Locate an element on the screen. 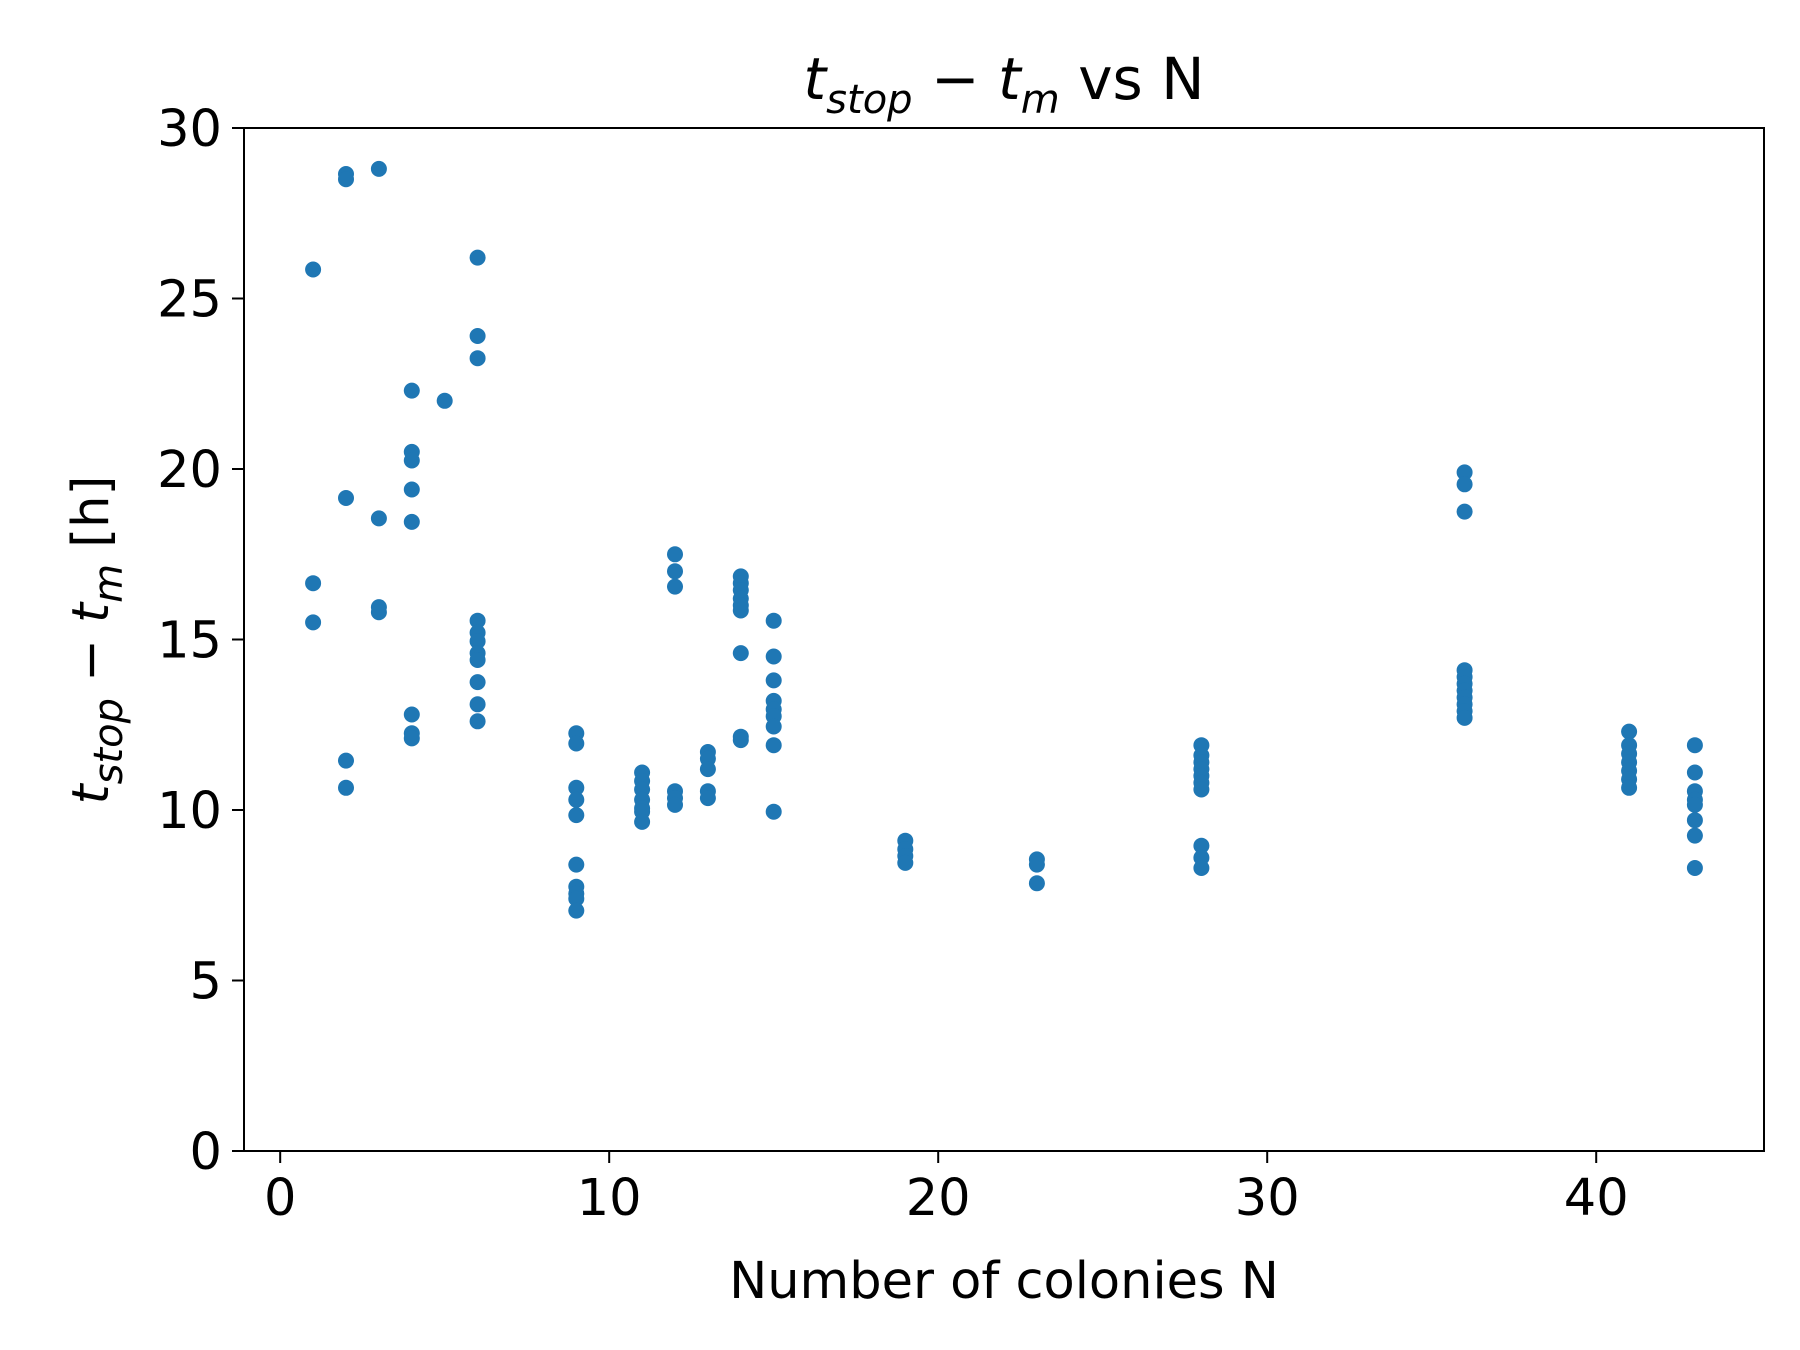 Image resolution: width=1800 pixels, height=1350 pixels. x-axis-ticks: 0 10 20 30 40 is located at coordinates (946, 1189).